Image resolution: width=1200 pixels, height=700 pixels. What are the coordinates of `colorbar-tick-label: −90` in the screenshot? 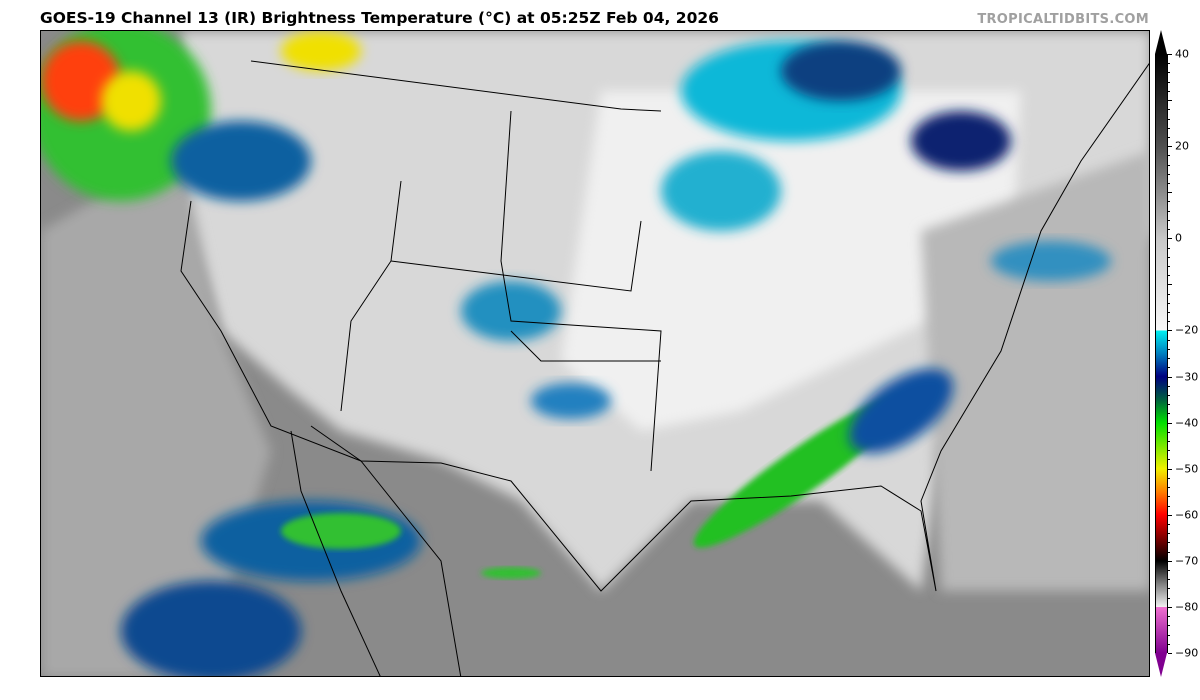 It's located at (1187, 653).